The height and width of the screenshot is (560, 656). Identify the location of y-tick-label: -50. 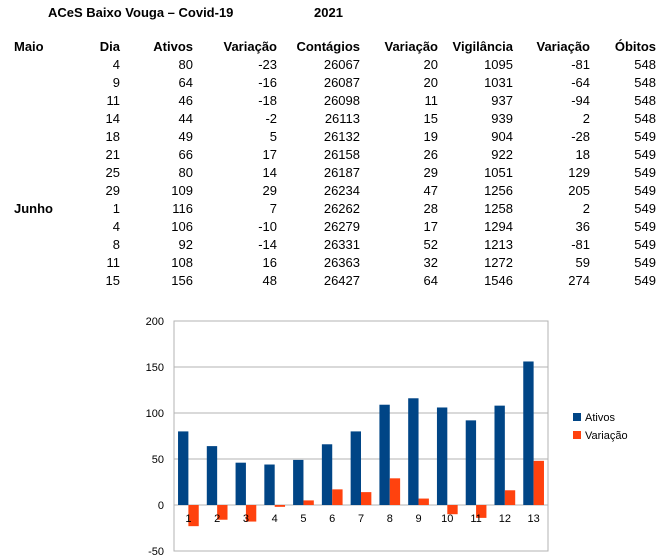
(156, 552).